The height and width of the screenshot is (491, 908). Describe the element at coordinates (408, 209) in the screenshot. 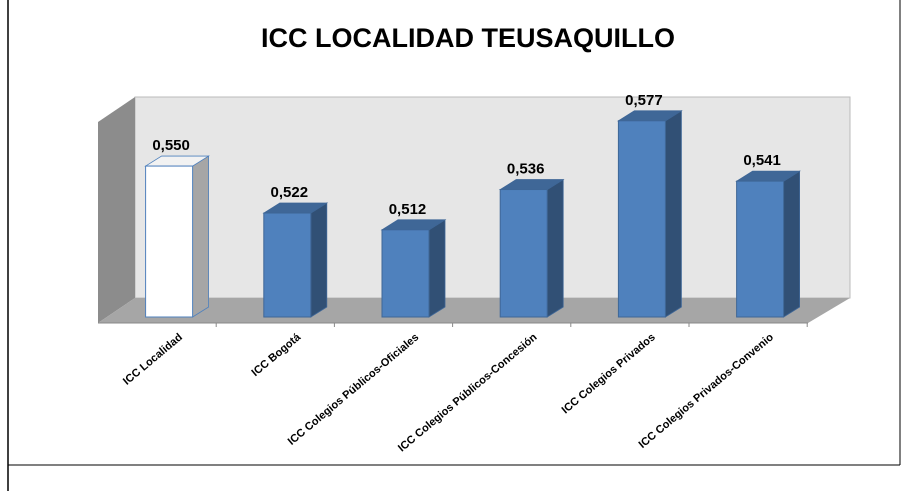

I see `value-label: 0,512` at that location.